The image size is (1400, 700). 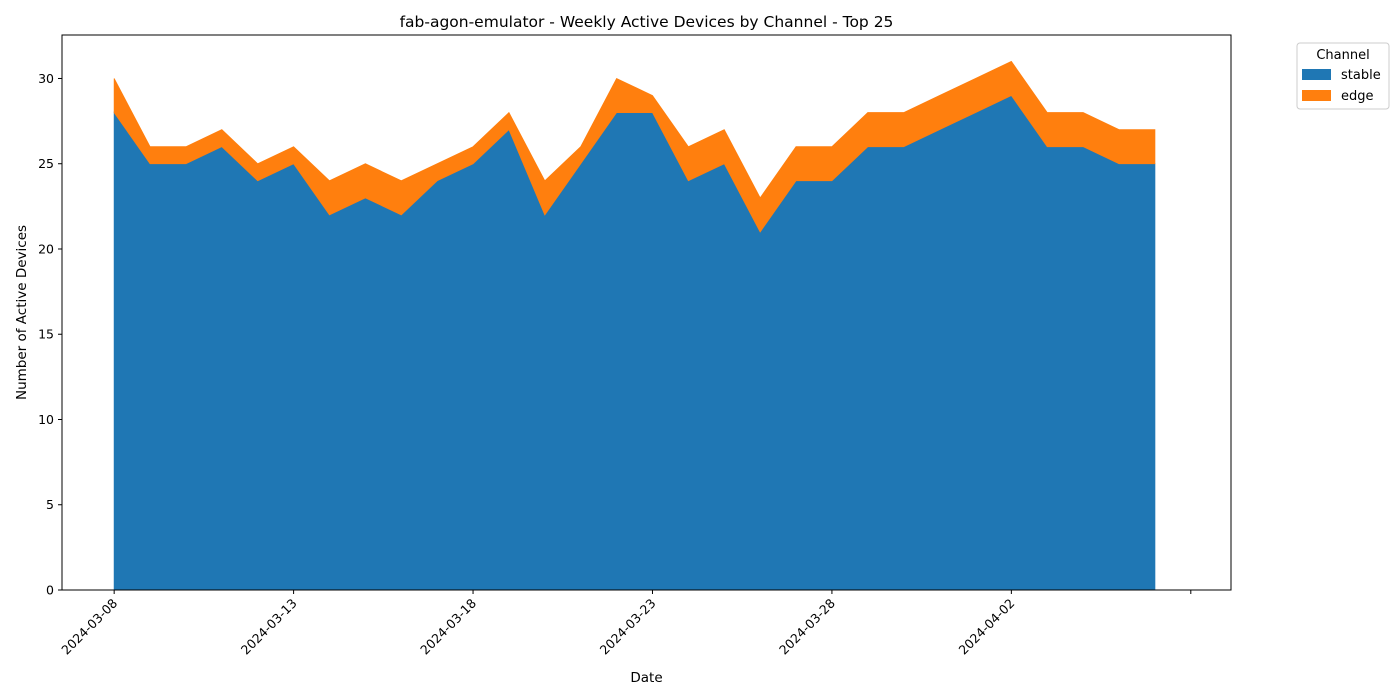 What do you see at coordinates (1357, 96) in the screenshot?
I see `legend-label-edge: edge` at bounding box center [1357, 96].